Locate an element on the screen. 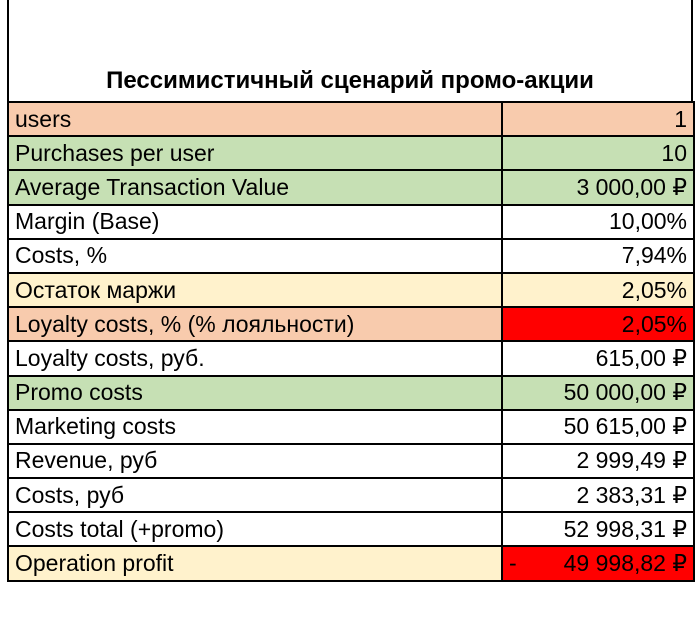 This screenshot has width=700, height=642. cell-value-margin-rest: 2,05% is located at coordinates (598, 290).